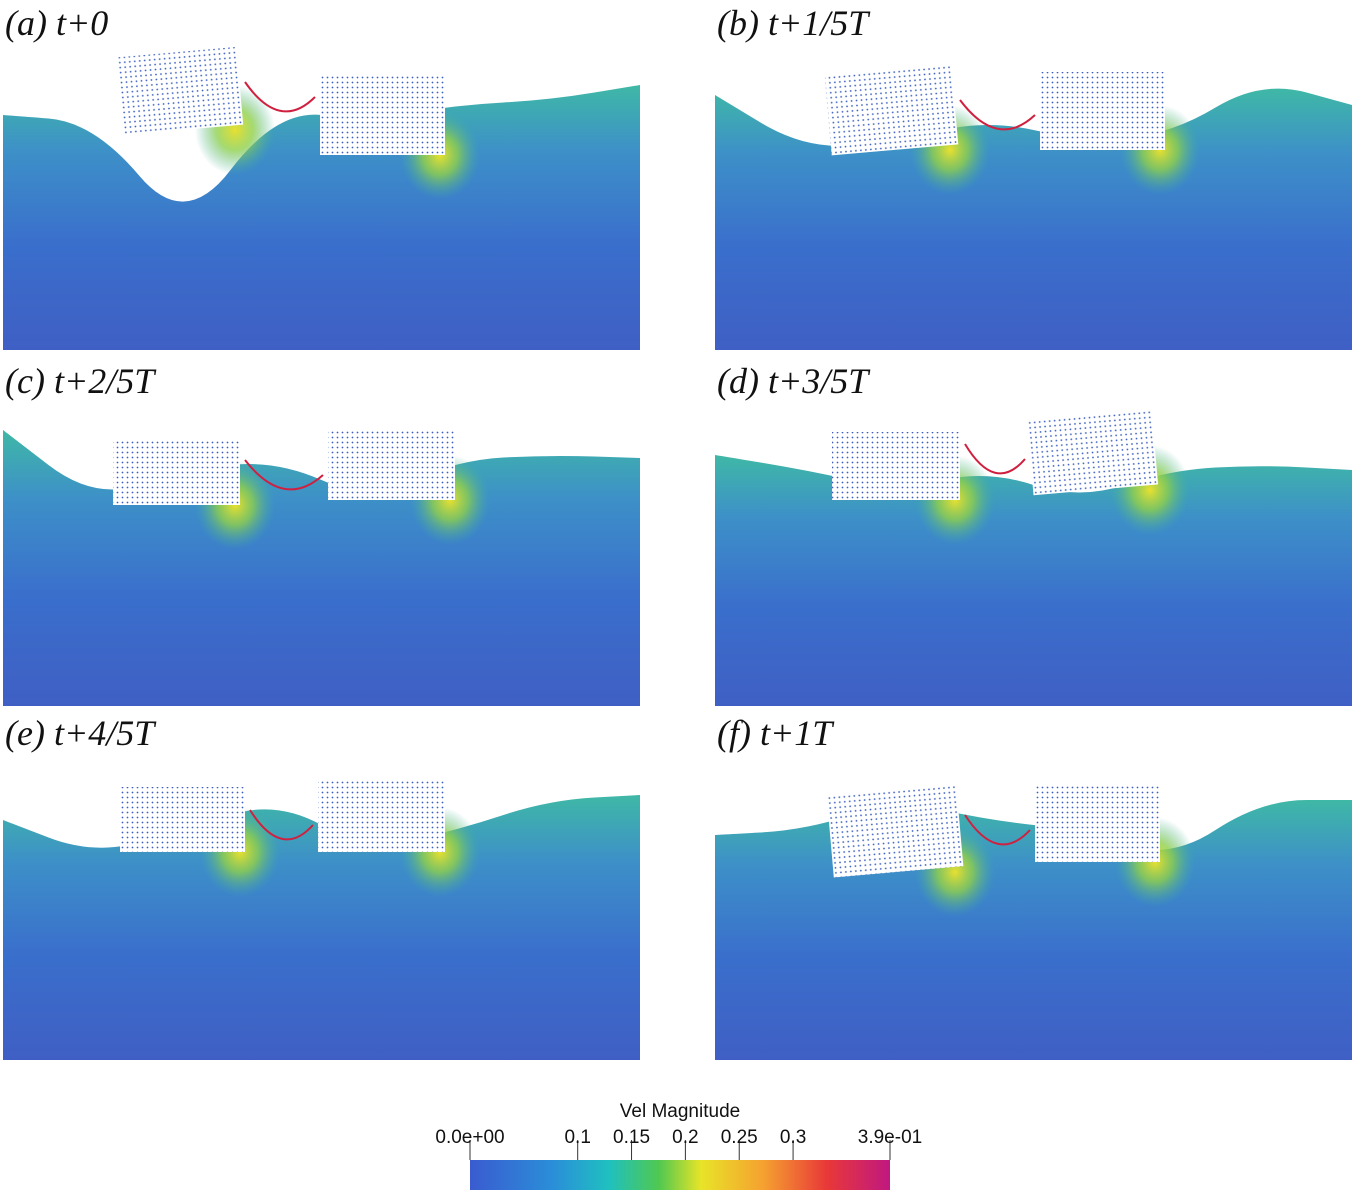 The image size is (1355, 1199). I want to click on panel-label: (f) t+1T, so click(776, 733).